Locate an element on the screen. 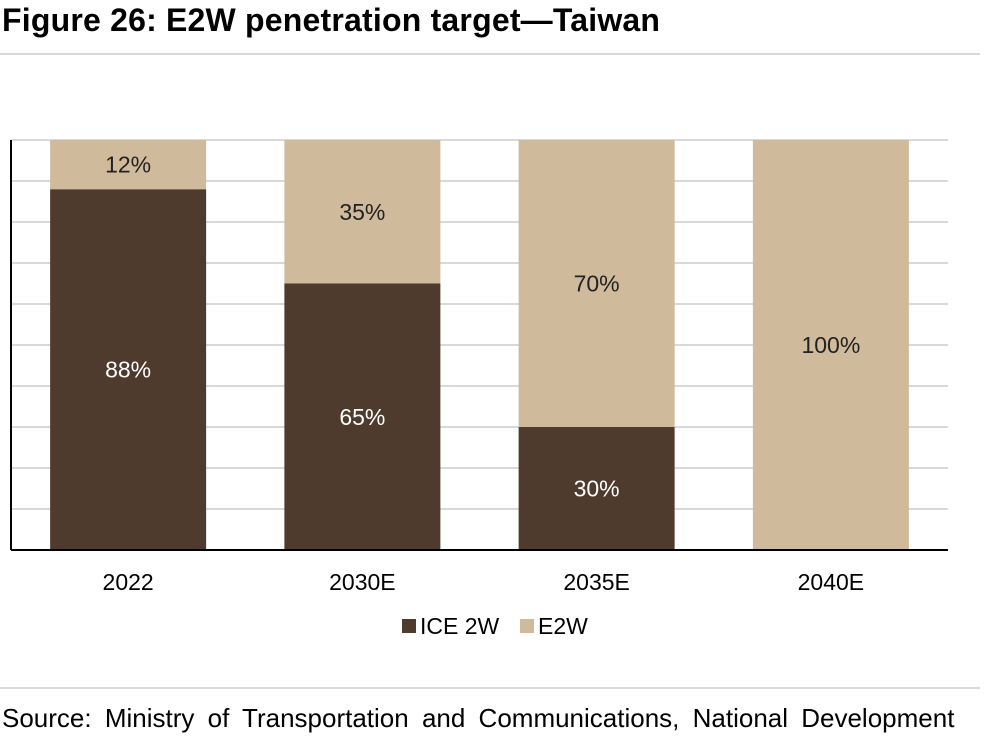 The height and width of the screenshot is (737, 988). x-tick-label: 2022 is located at coordinates (128, 582).